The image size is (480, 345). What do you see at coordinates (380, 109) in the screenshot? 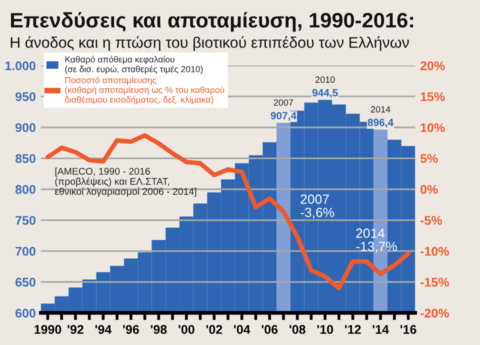
I see `annotation: 2014` at bounding box center [380, 109].